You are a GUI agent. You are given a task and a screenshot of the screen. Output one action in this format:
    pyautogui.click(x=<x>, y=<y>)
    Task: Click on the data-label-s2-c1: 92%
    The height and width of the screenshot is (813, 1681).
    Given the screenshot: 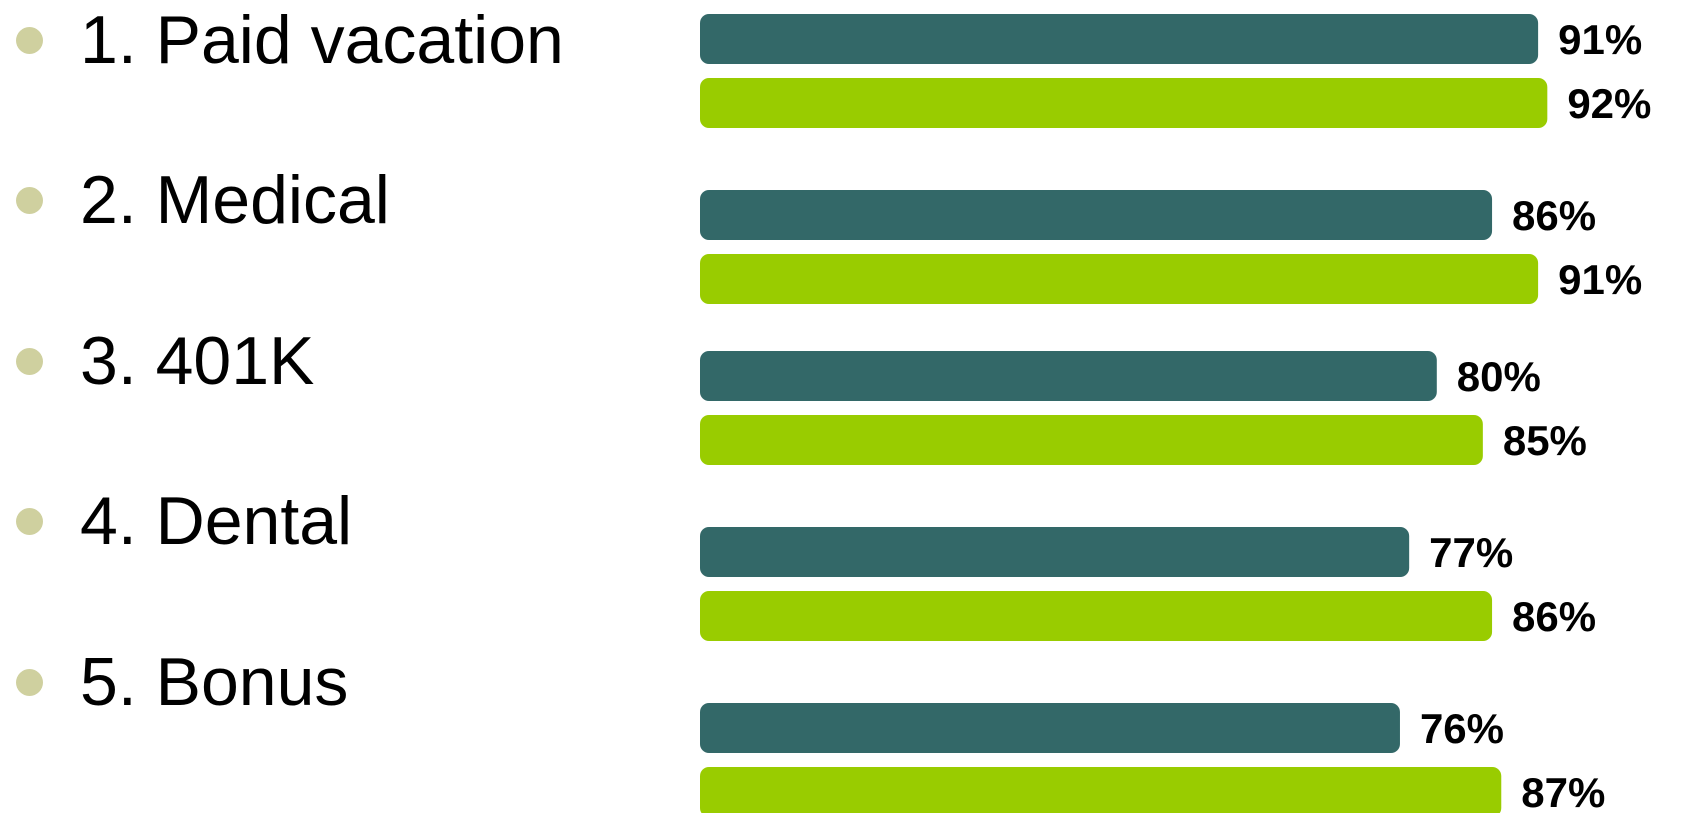 What is the action you would take?
    pyautogui.click(x=1609, y=103)
    